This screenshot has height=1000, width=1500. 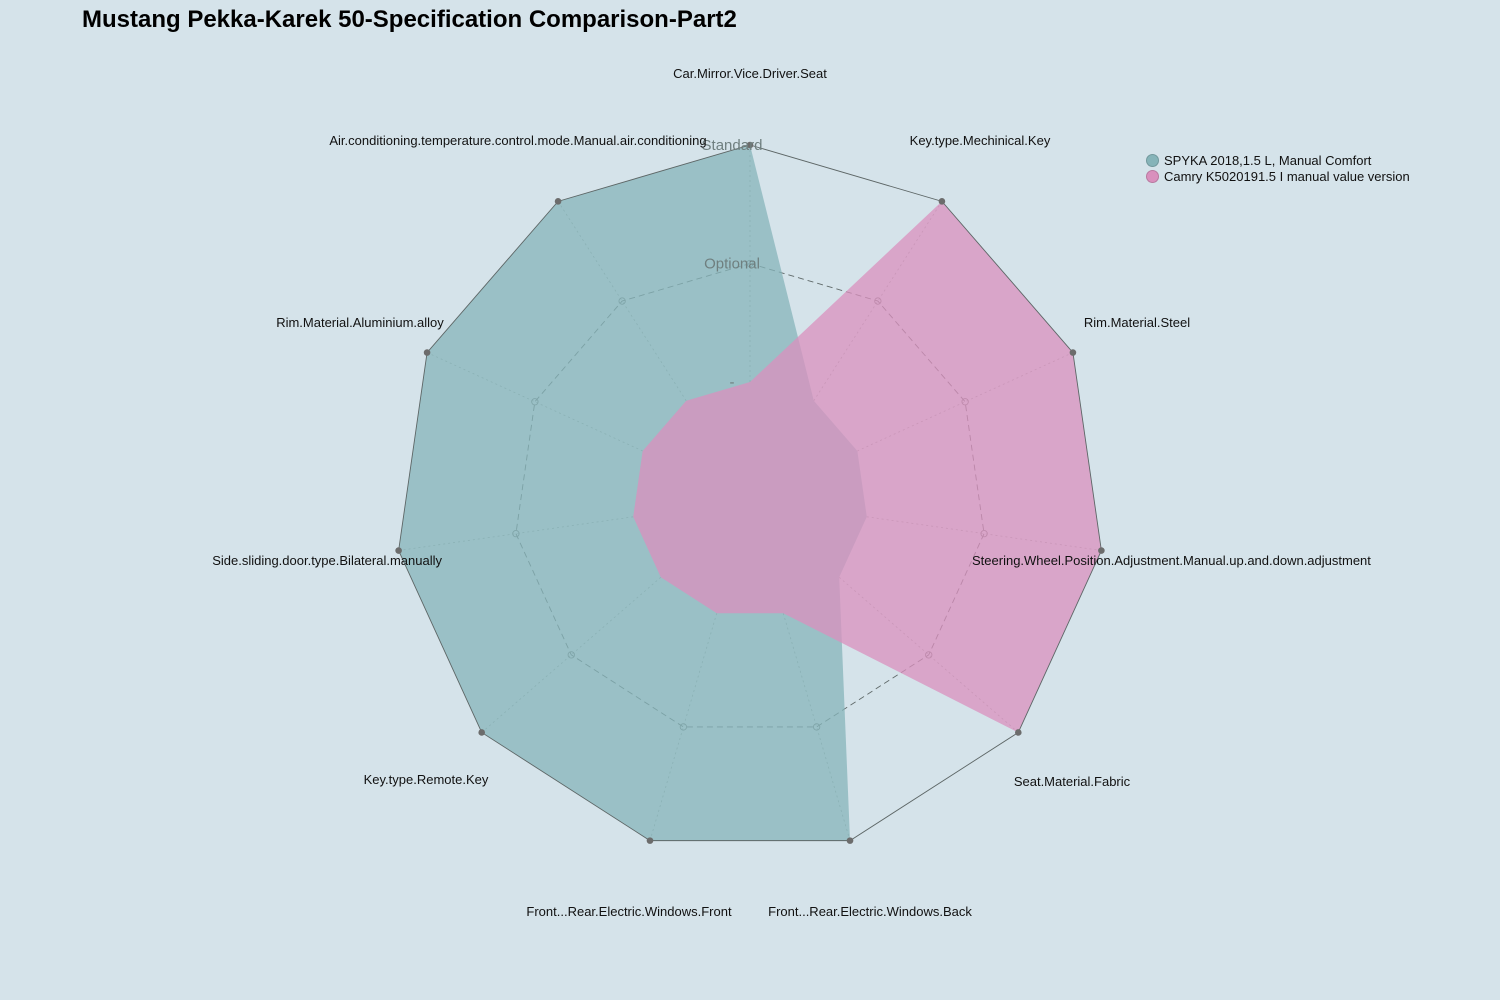 I want to click on axis-label-10: Rim.Material.Aluminium.alloy, so click(x=360, y=322).